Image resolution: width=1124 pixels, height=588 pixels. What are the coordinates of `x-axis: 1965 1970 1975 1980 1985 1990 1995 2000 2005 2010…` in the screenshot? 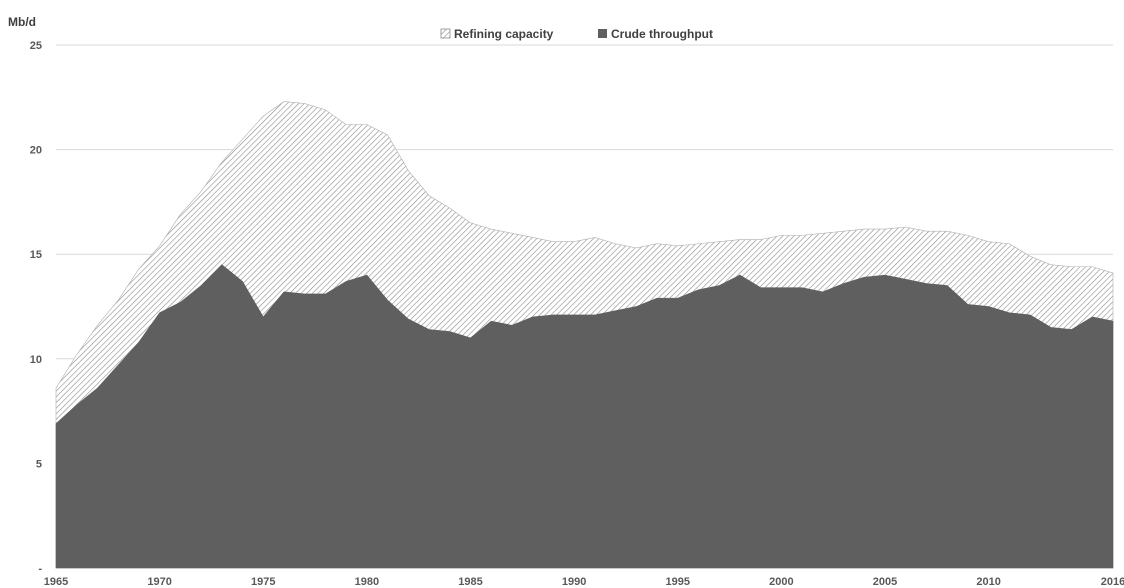 It's located at (584, 582).